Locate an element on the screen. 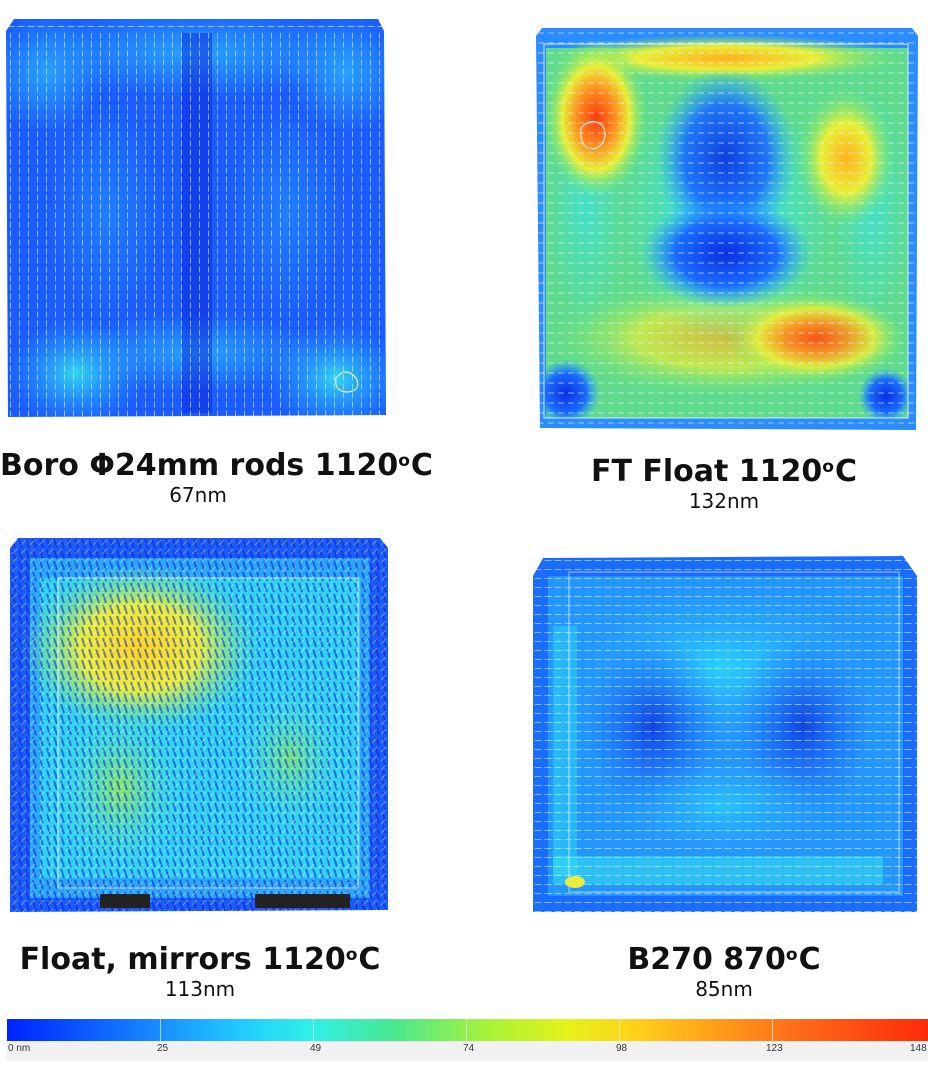  caption-ft-float: FT Float 1120oC 132nm is located at coordinates (724, 482).